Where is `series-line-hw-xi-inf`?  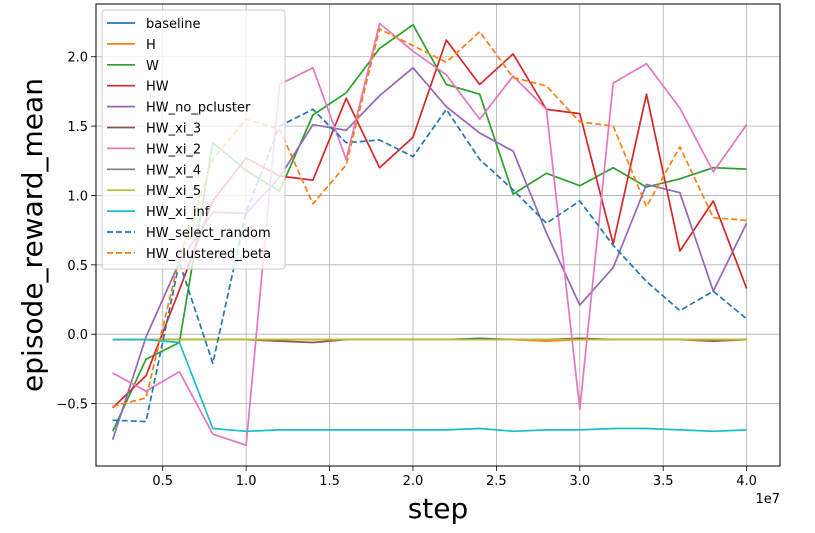
series-line-hw-xi-inf is located at coordinates (429, 385).